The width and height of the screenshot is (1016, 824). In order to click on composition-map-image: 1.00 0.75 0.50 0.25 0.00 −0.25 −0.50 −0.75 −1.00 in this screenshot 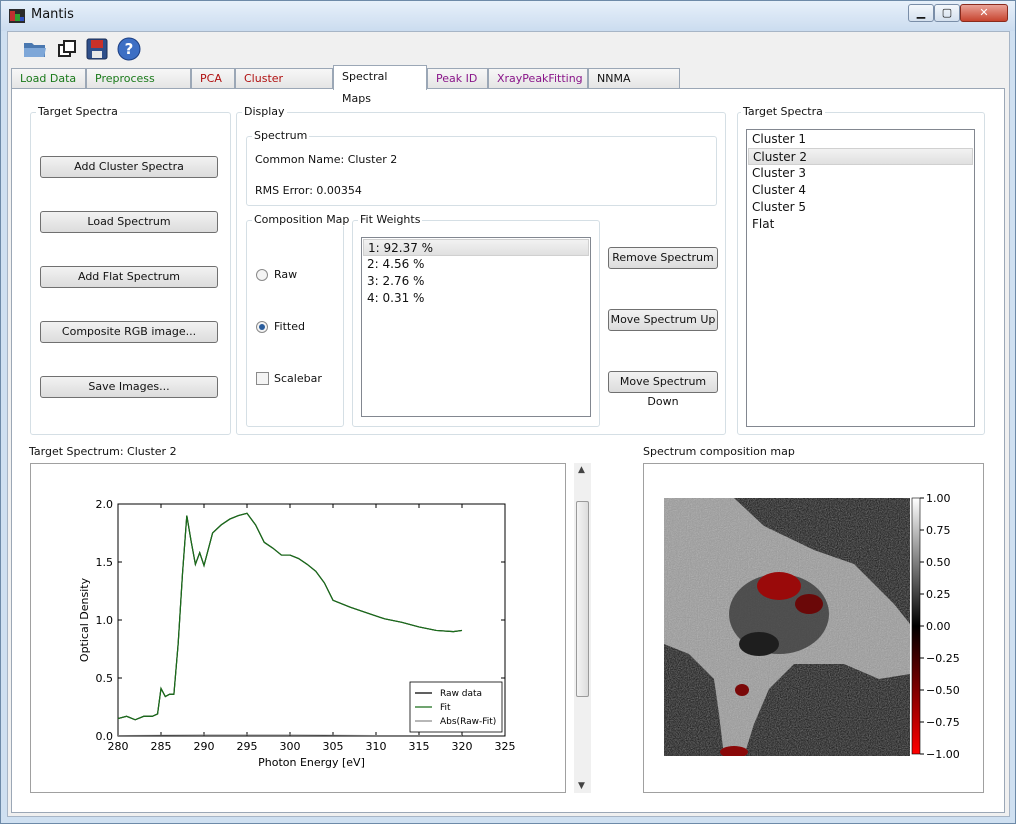, I will do `click(812, 626)`.